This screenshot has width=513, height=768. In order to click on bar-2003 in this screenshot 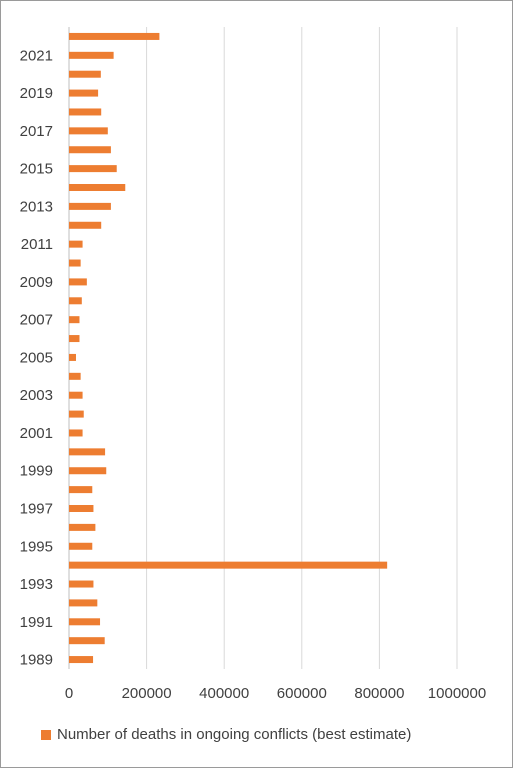, I will do `click(76, 395)`.